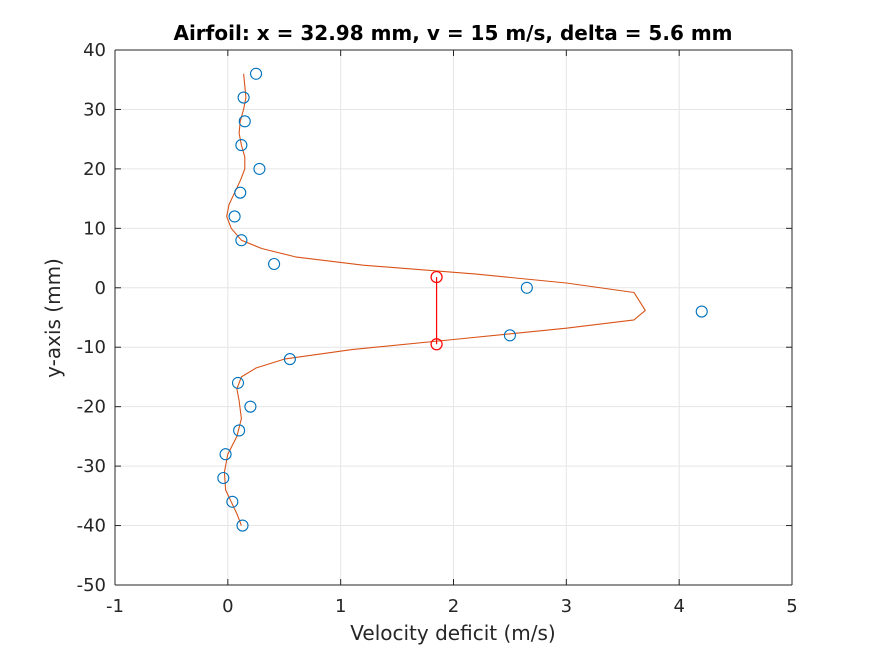  What do you see at coordinates (94, 169) in the screenshot?
I see `y-tick-label: 20` at bounding box center [94, 169].